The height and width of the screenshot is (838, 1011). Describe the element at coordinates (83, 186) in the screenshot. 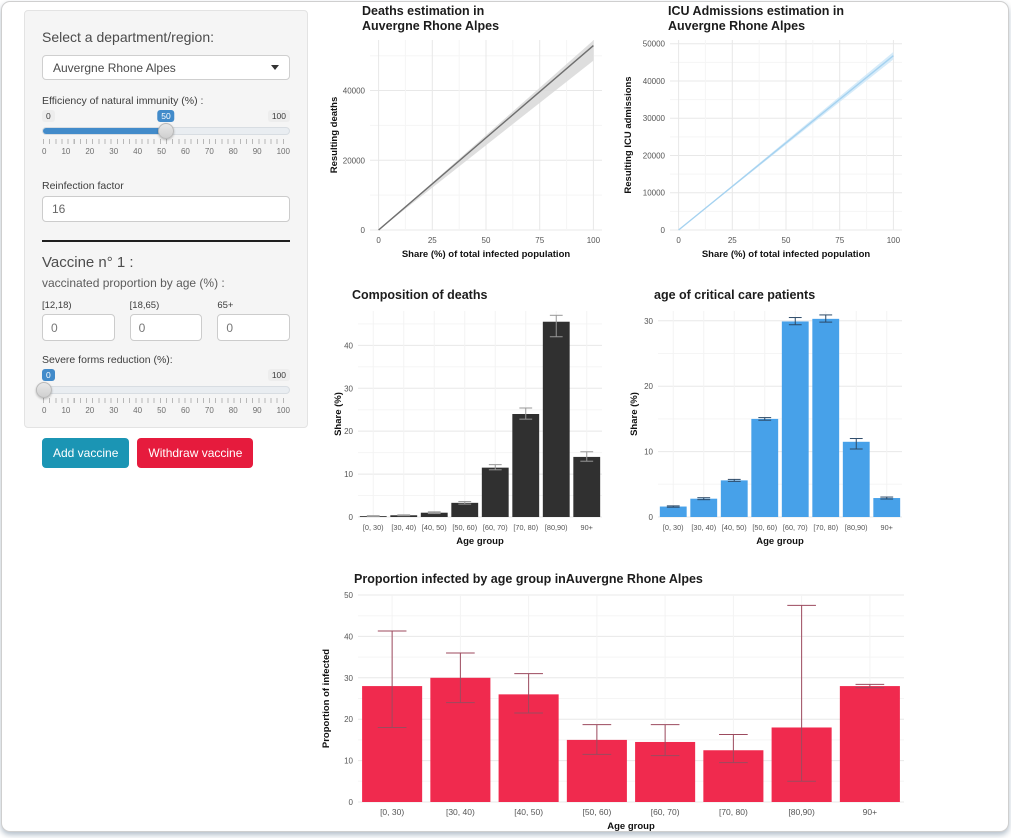

I see `reinfection-label: Reinfection factor` at that location.